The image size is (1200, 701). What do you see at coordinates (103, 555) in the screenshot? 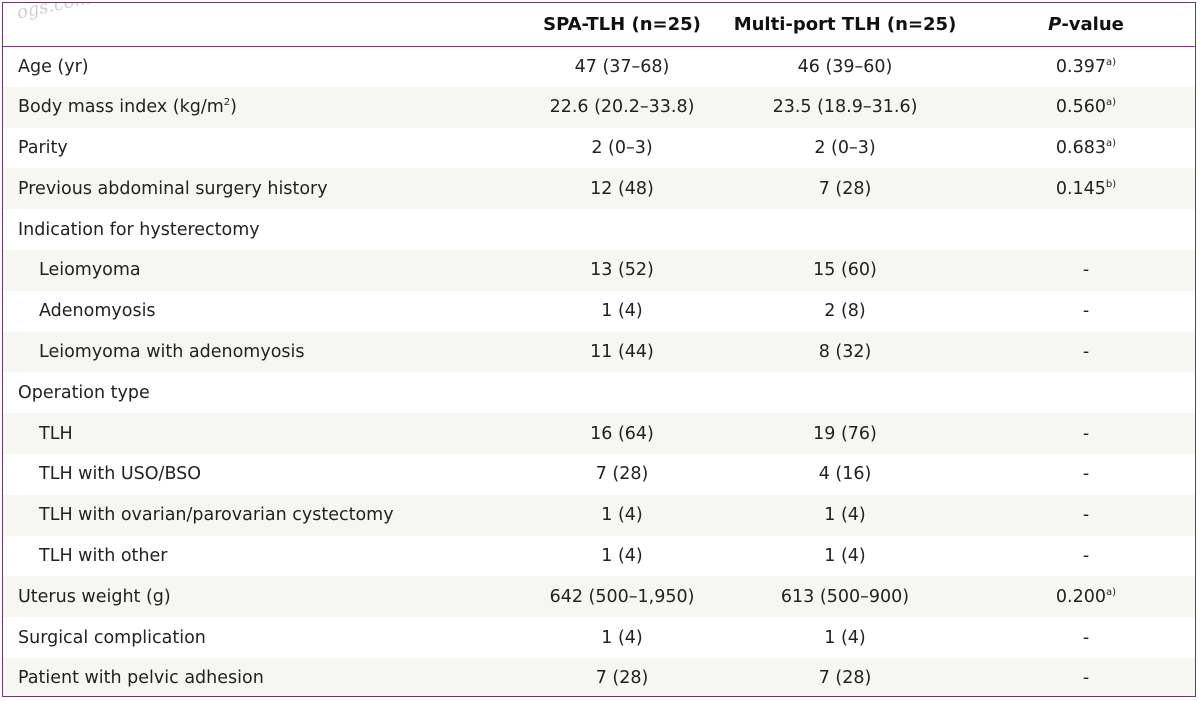
I see `row-label: TLH with other` at bounding box center [103, 555].